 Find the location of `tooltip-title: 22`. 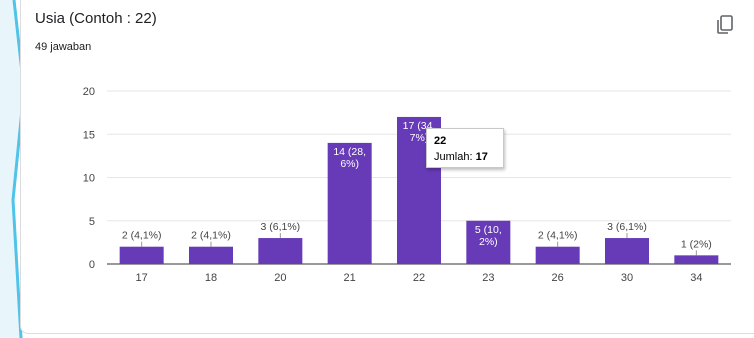

tooltip-title: 22 is located at coordinates (440, 141).